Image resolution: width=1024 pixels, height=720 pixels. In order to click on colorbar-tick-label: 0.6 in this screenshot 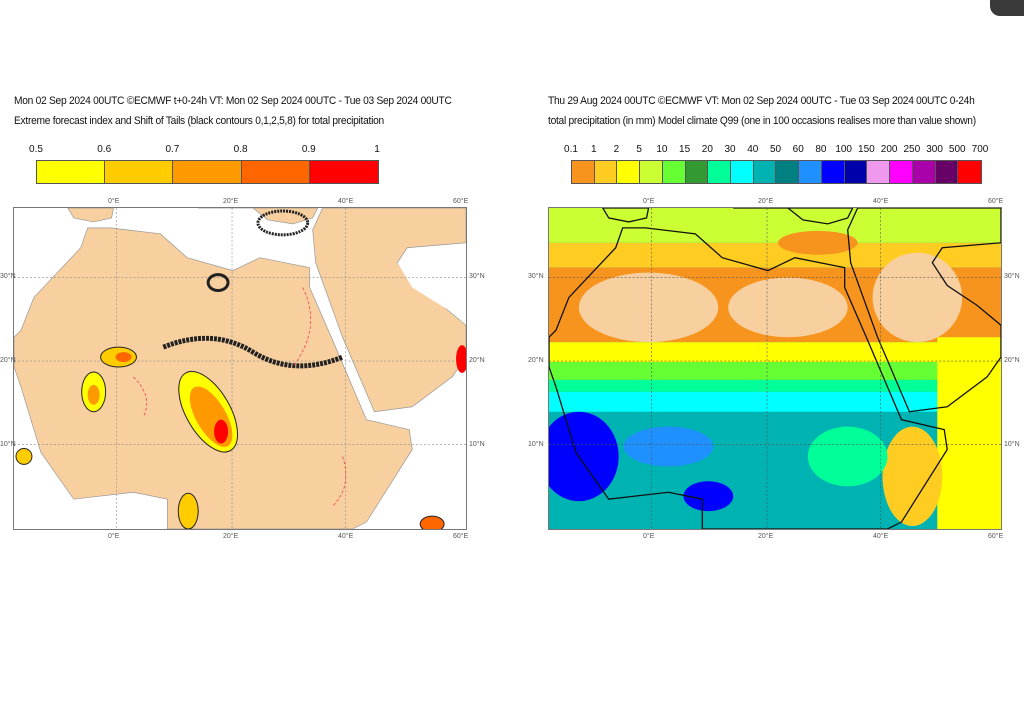, I will do `click(104, 149)`.